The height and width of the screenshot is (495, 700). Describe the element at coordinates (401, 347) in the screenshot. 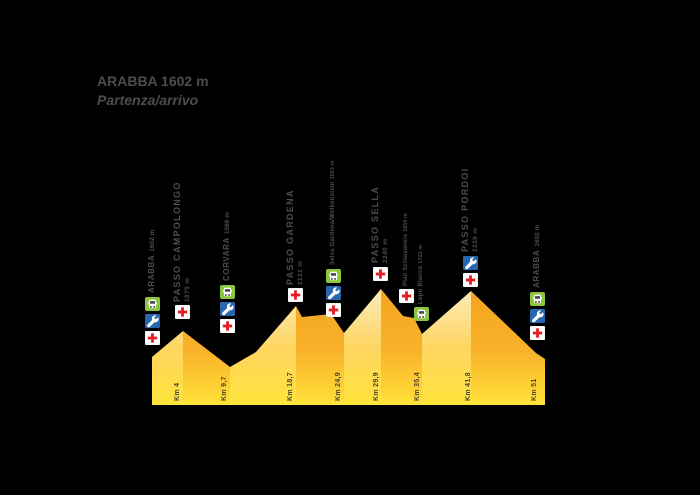

I see `descent-segment-lupo-bianco` at that location.